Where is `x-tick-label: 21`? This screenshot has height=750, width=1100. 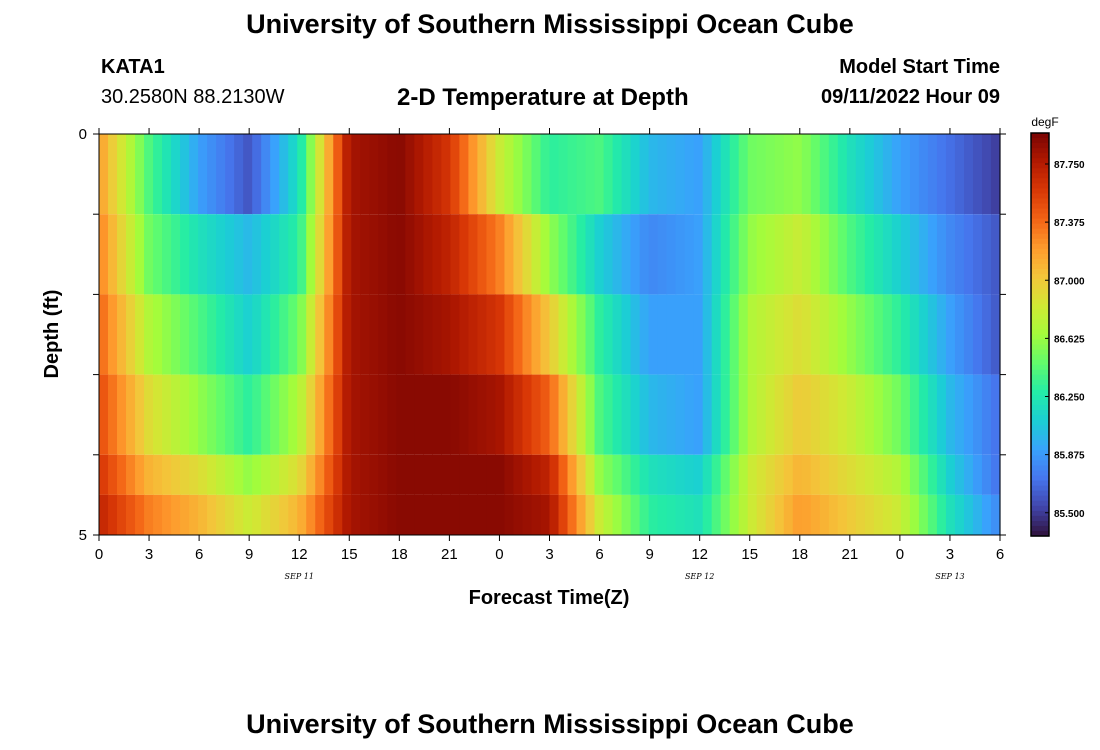 x-tick-label: 21 is located at coordinates (449, 554).